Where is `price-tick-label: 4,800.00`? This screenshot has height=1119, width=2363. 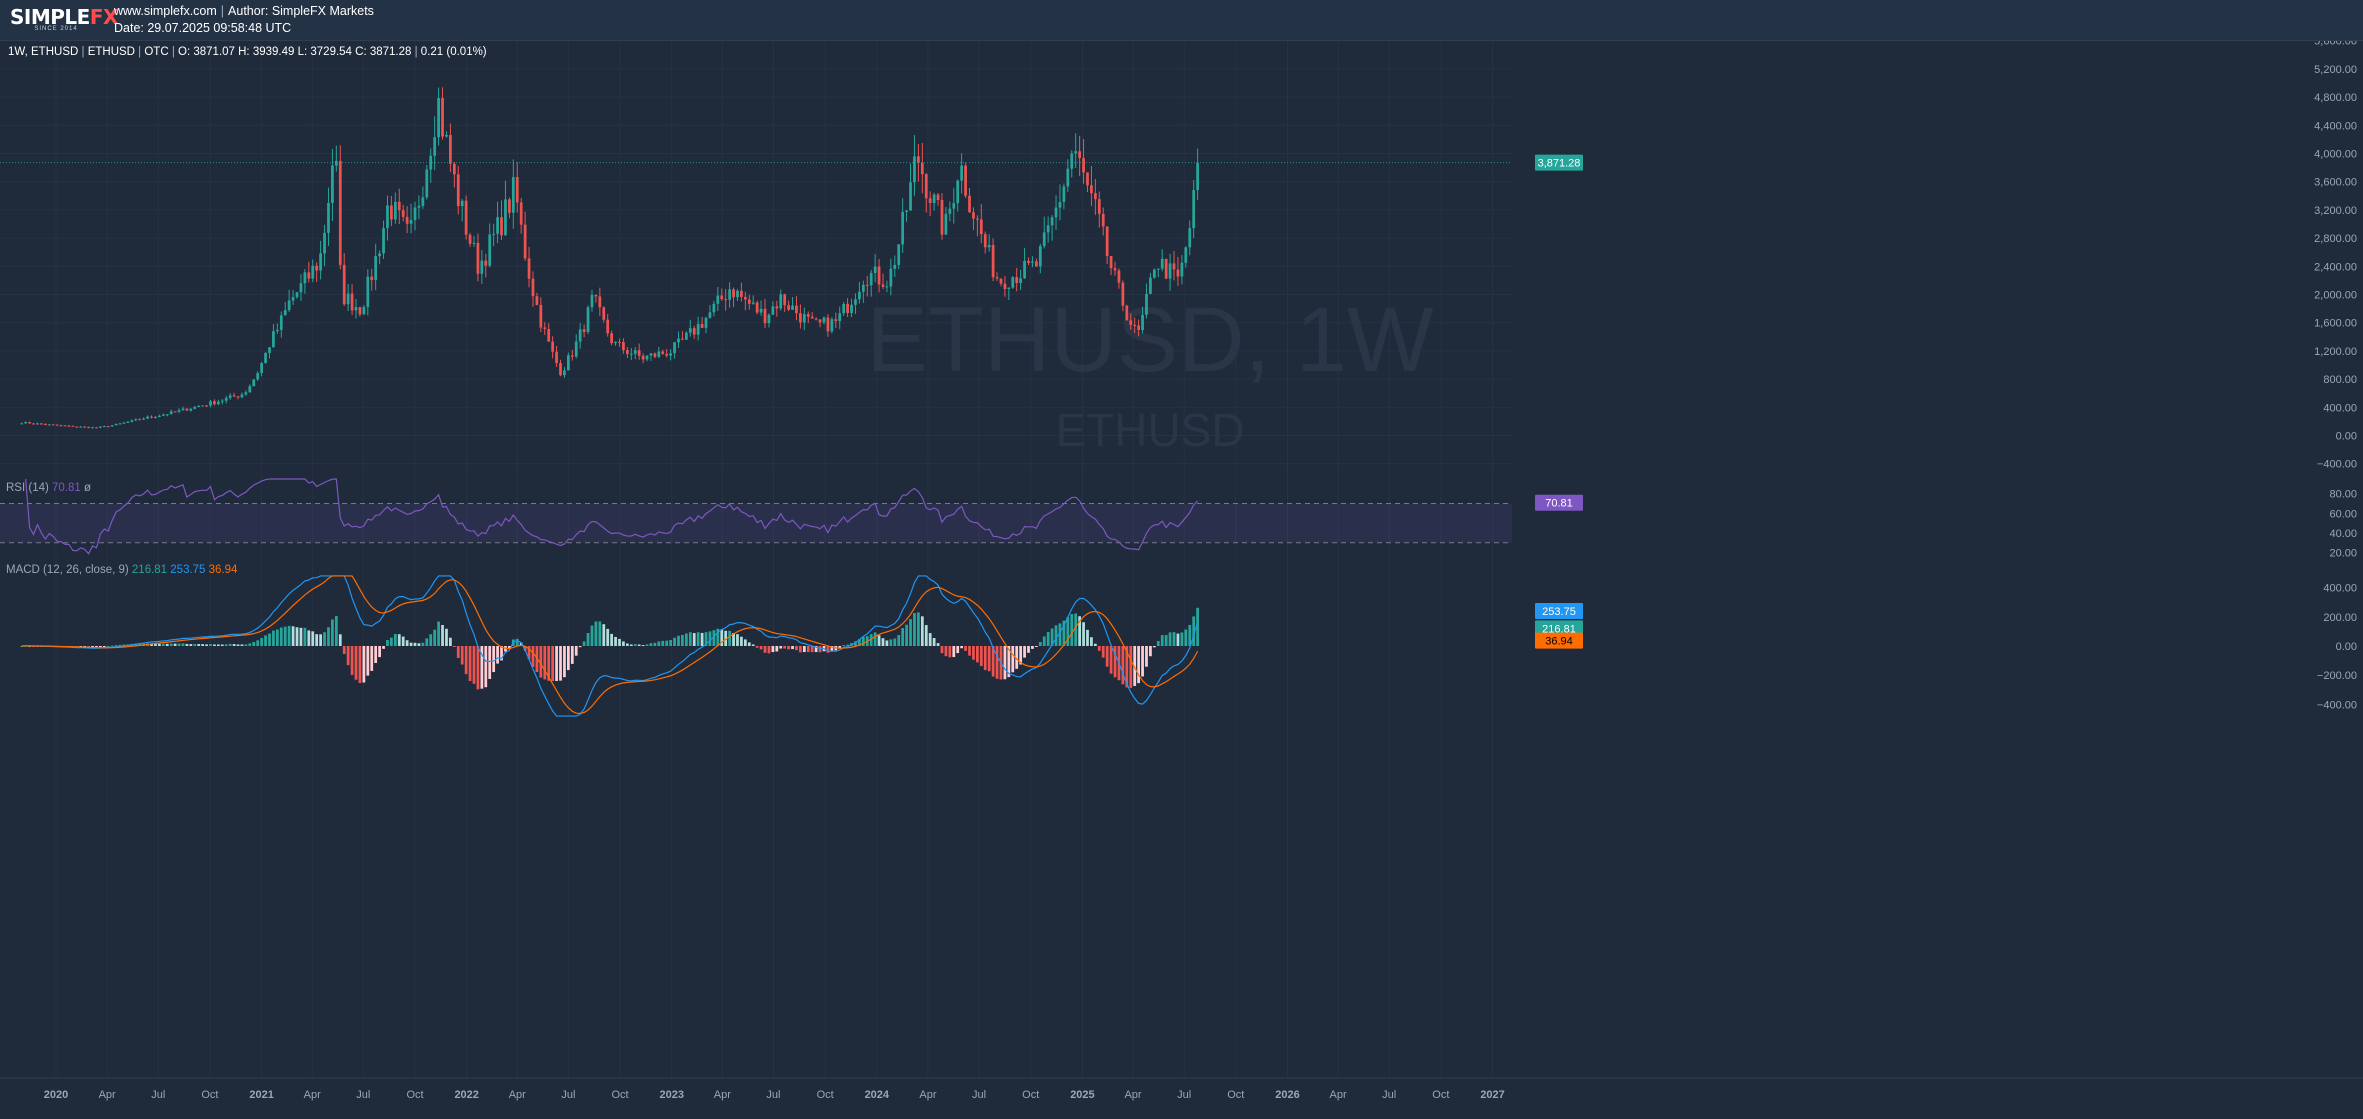
price-tick-label: 4,800.00 is located at coordinates (2335, 98).